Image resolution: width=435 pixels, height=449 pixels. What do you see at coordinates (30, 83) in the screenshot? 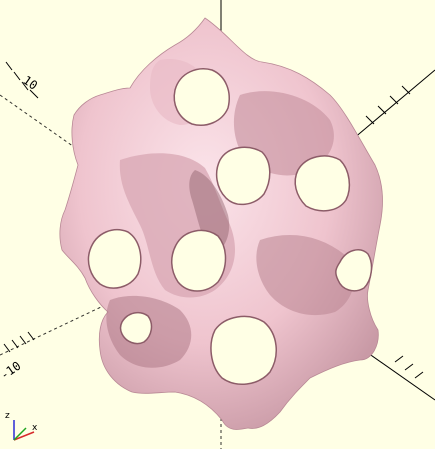
I see `axis-label-upper-left: 10` at bounding box center [30, 83].